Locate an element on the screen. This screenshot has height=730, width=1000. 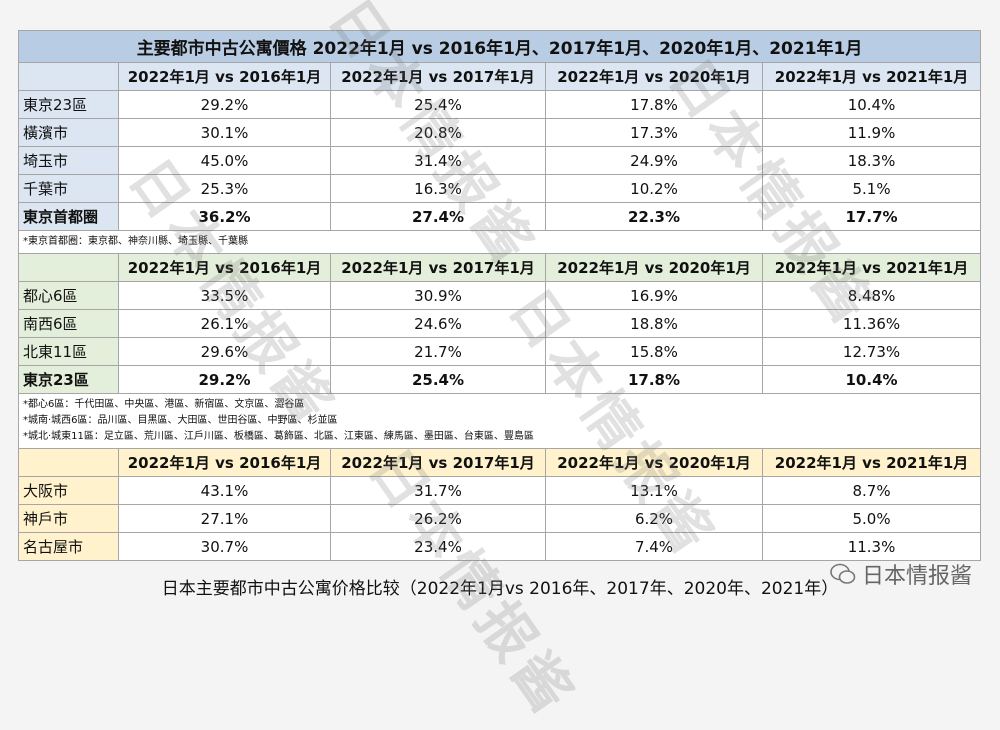
value-cell: 24.6% is located at coordinates (438, 323).